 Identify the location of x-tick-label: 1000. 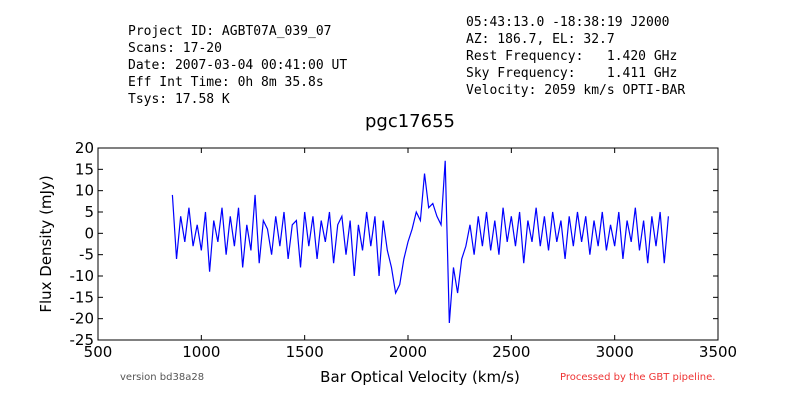
(201, 352).